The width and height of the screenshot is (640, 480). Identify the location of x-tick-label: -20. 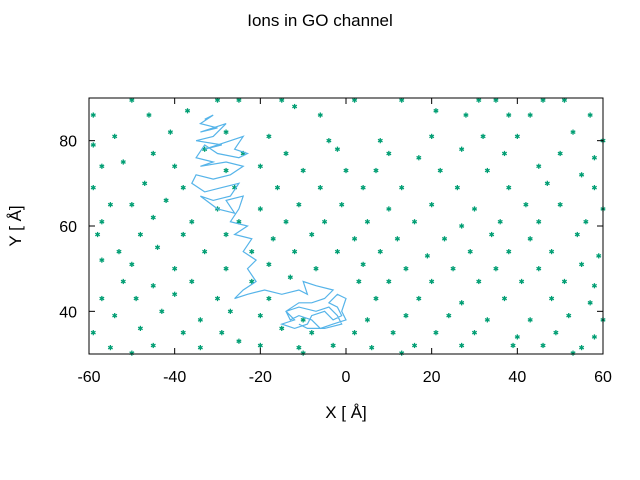
(260, 377).